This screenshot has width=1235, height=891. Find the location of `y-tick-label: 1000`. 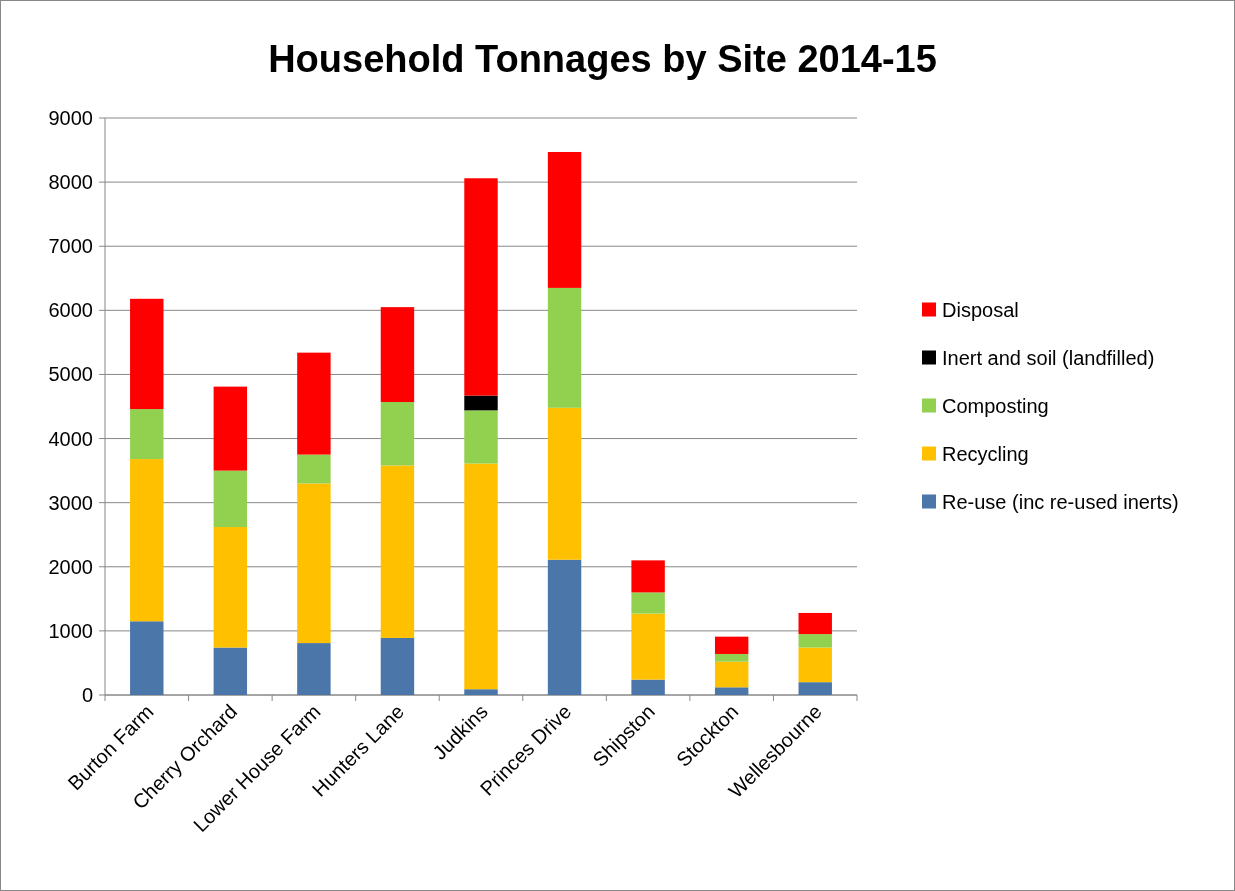

y-tick-label: 1000 is located at coordinates (70, 630).